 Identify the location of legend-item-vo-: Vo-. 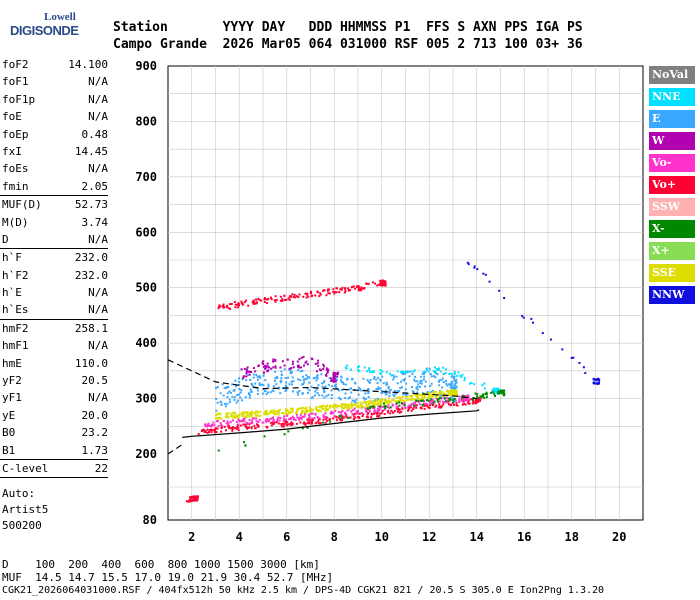
(672, 163).